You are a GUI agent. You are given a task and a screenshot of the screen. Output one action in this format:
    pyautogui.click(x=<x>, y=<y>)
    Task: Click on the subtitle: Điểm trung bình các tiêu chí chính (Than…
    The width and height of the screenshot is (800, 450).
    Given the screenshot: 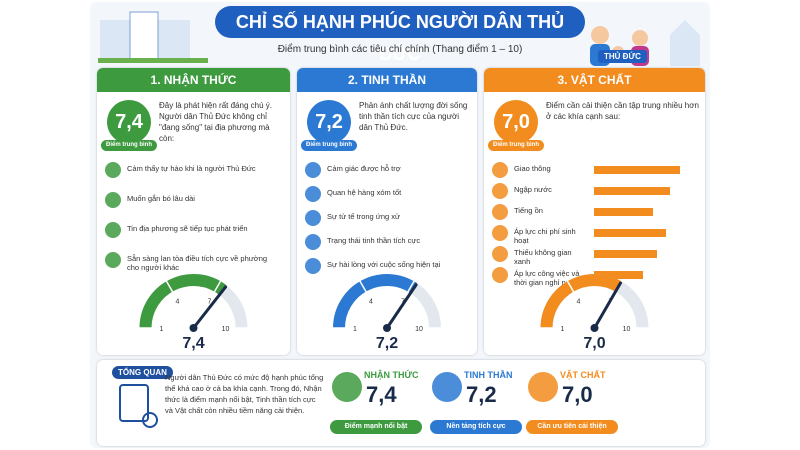 What is the action you would take?
    pyautogui.click(x=400, y=49)
    